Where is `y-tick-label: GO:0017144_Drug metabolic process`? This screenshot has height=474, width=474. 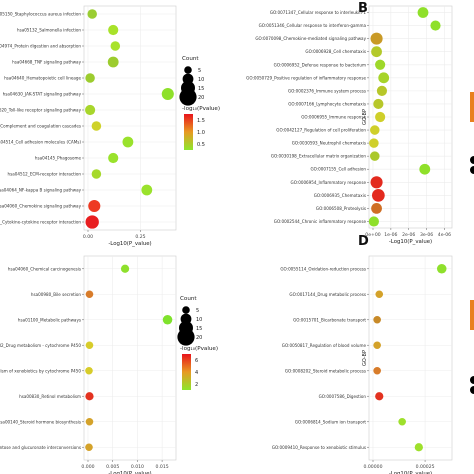
y-tick-label: GO:0017144_Drug metabolic process is located at coordinates (327, 294).